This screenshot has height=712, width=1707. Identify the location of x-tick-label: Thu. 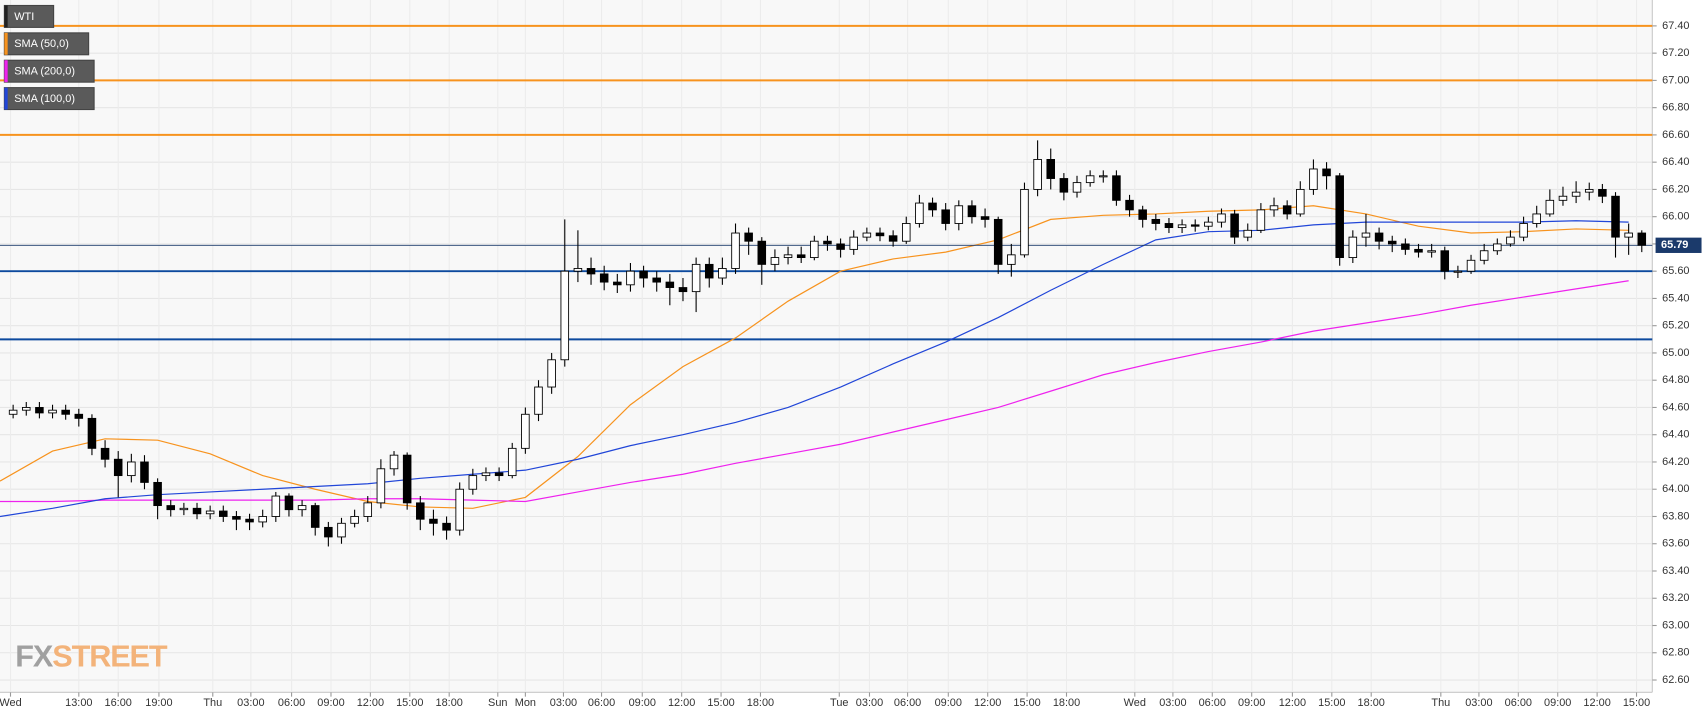
(212, 703).